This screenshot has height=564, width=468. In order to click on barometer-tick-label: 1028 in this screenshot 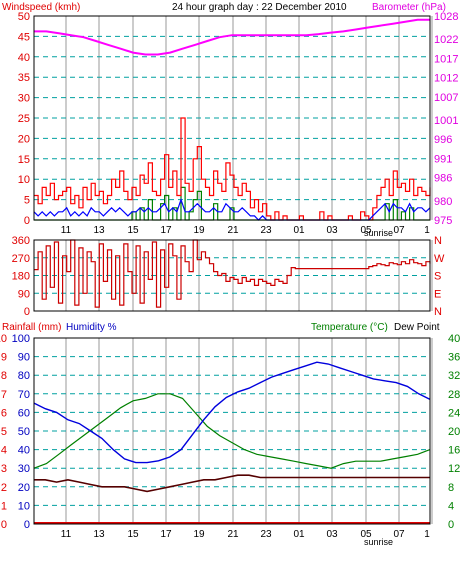, I will do `click(446, 17)`.